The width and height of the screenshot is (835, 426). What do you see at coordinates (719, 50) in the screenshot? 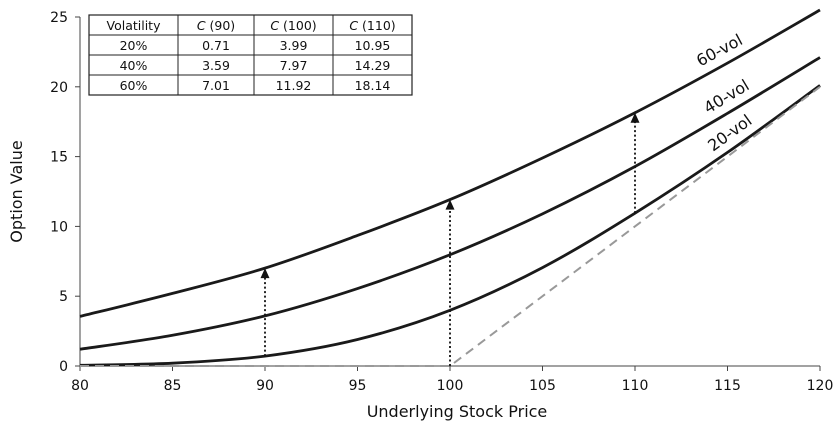
I see `curve-label-60-vol: 60-vol` at bounding box center [719, 50].